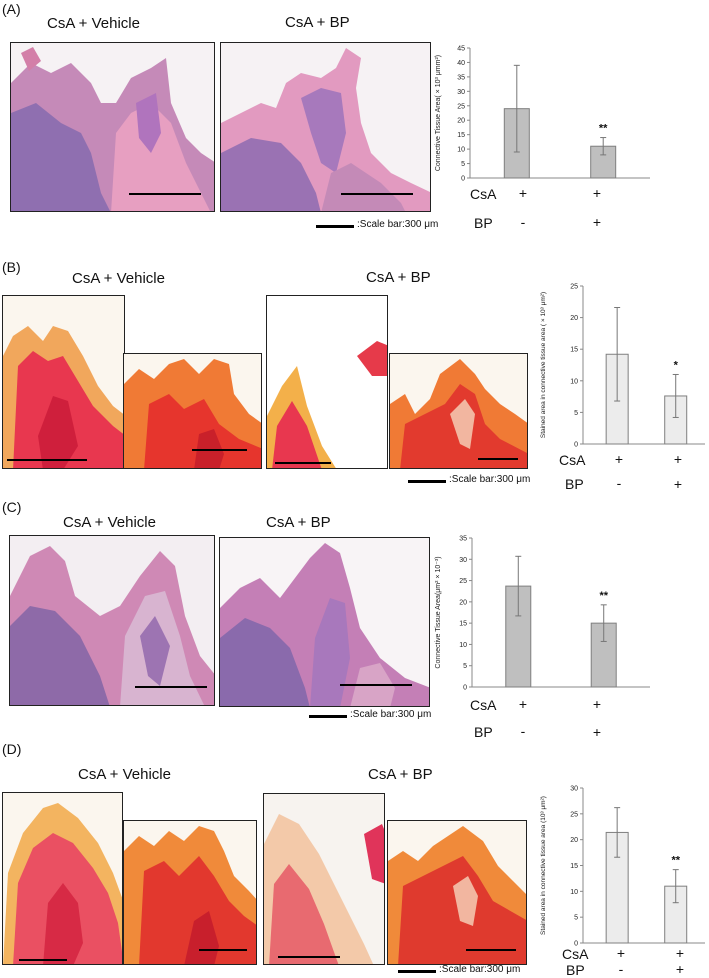  What do you see at coordinates (574, 866) in the screenshot?
I see `y-tick-label: 15` at bounding box center [574, 866].